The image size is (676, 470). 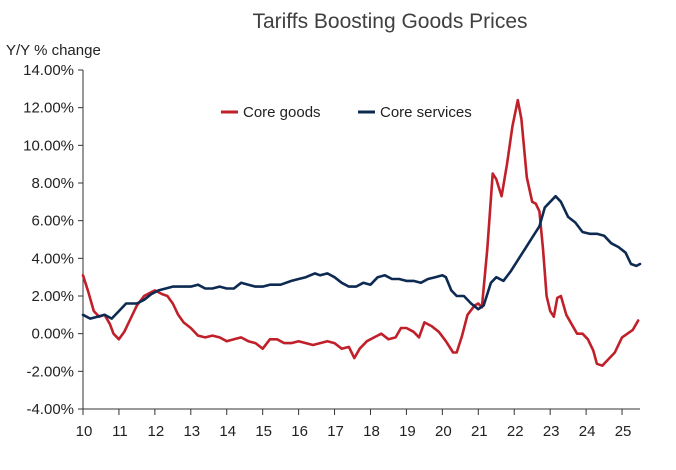 I want to click on legend: Core goods Core services, so click(x=346, y=112).